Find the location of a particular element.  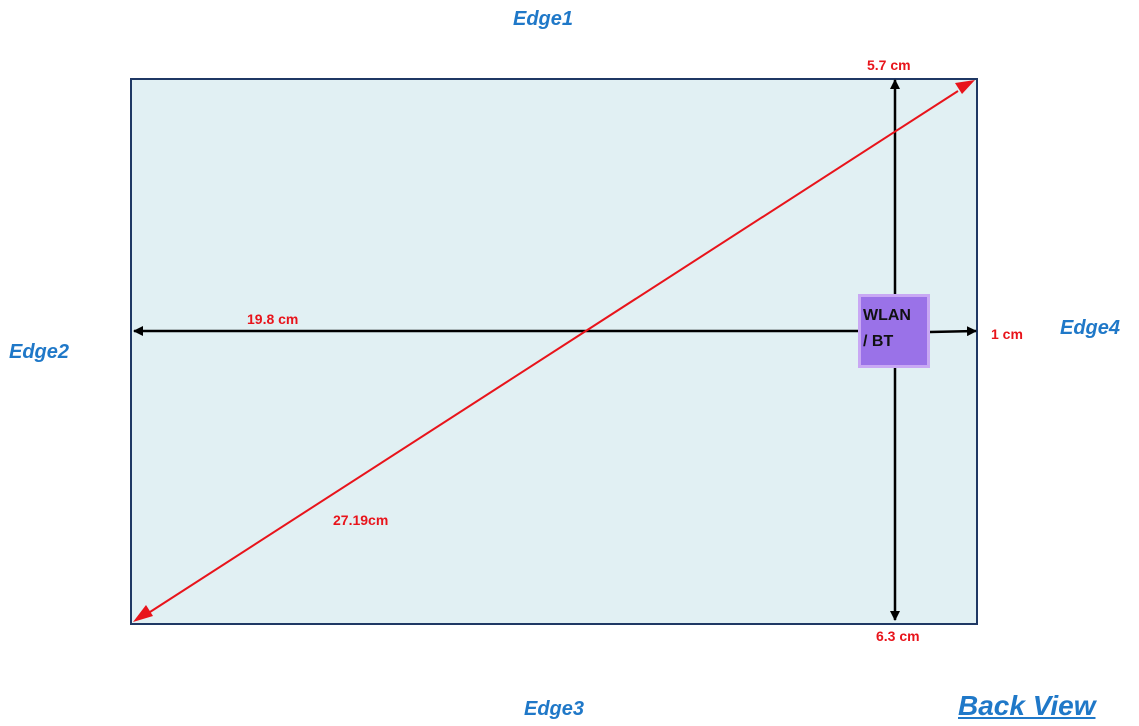

edge4-label: Edge4 is located at coordinates (1090, 328).